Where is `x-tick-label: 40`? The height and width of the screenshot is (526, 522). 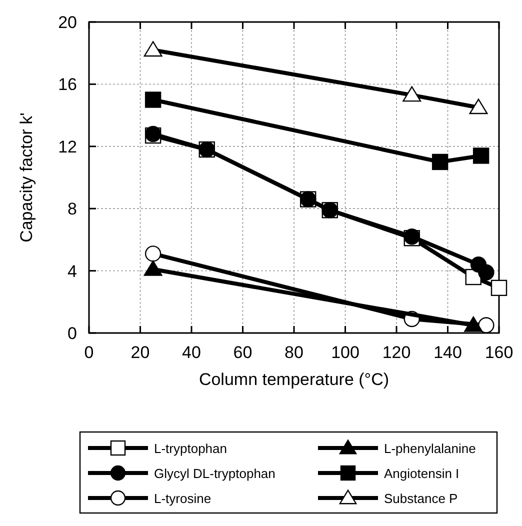
x-tick-label: 40 is located at coordinates (191, 352).